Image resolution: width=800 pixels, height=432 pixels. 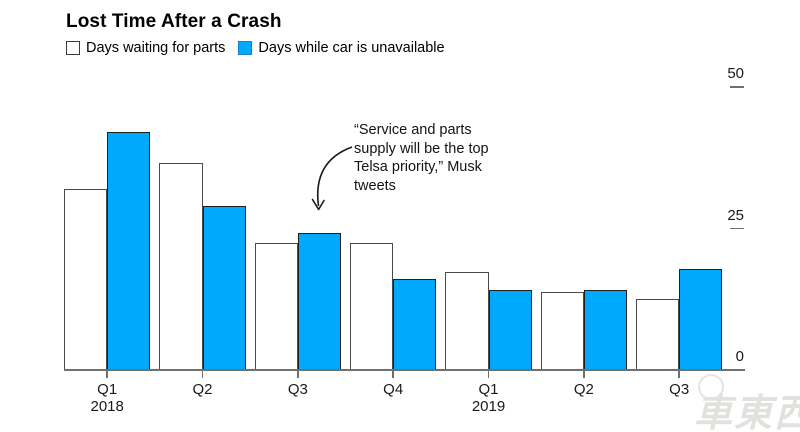 What do you see at coordinates (404, 370) in the screenshot?
I see `x-axis-line` at bounding box center [404, 370].